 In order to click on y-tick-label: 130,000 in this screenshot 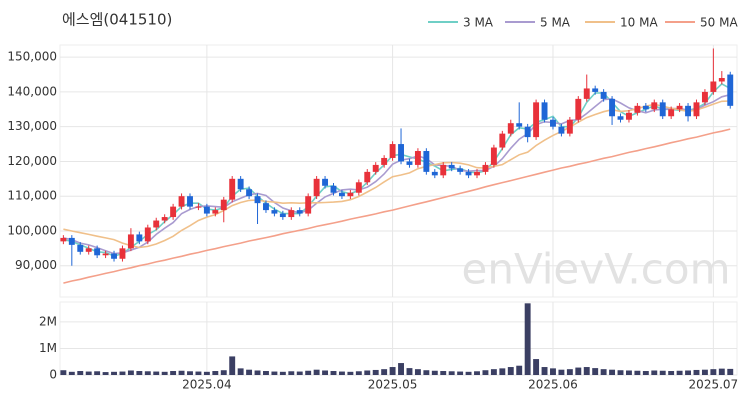, I will do `click(32, 126)`.